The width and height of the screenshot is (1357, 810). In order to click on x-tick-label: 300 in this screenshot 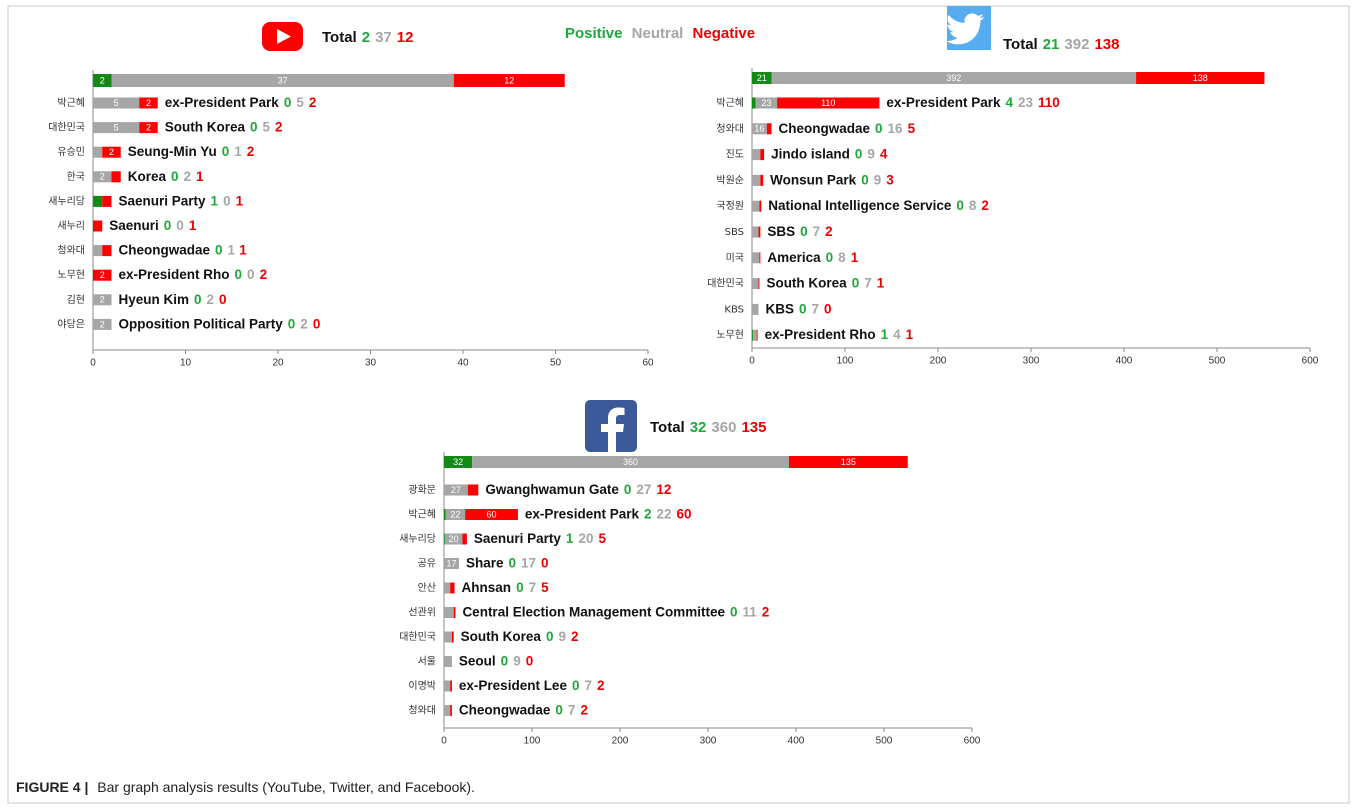, I will do `click(708, 741)`.